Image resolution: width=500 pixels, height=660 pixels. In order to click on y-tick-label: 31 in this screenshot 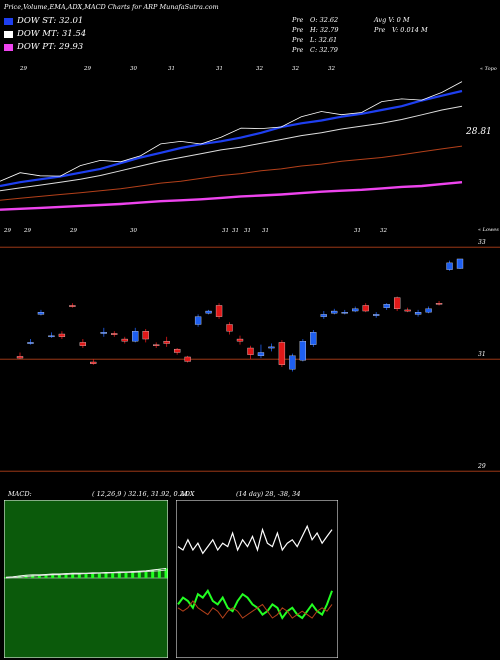, I will do `click(482, 354)`.